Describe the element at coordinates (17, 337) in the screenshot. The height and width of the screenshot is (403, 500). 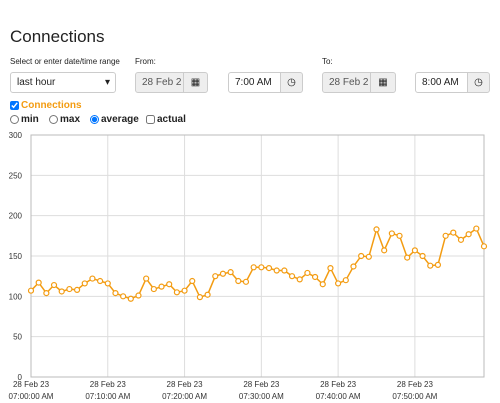
I see `y-tick-label: 50` at that location.